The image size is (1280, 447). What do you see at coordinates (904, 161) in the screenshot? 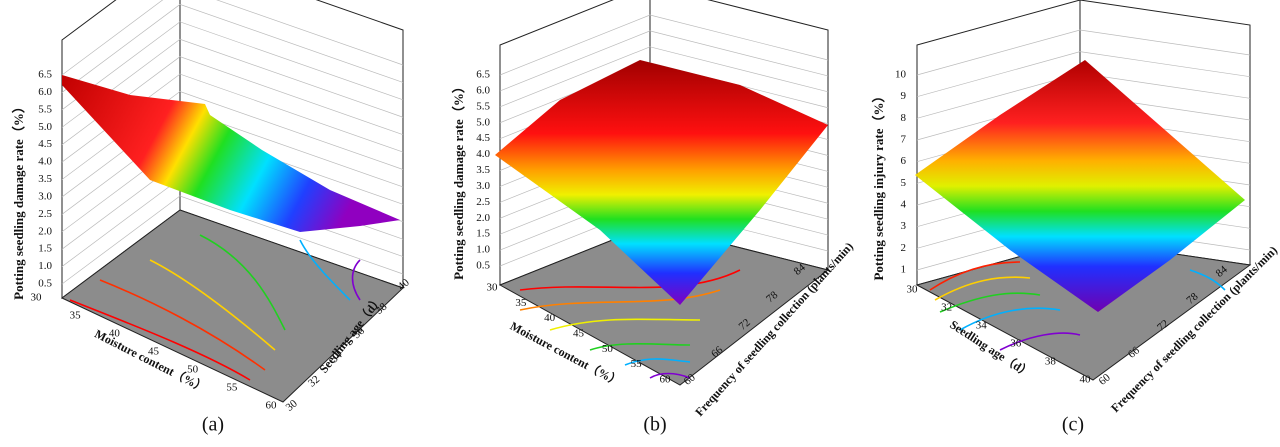
I see `z-tick-label: 6` at bounding box center [904, 161].